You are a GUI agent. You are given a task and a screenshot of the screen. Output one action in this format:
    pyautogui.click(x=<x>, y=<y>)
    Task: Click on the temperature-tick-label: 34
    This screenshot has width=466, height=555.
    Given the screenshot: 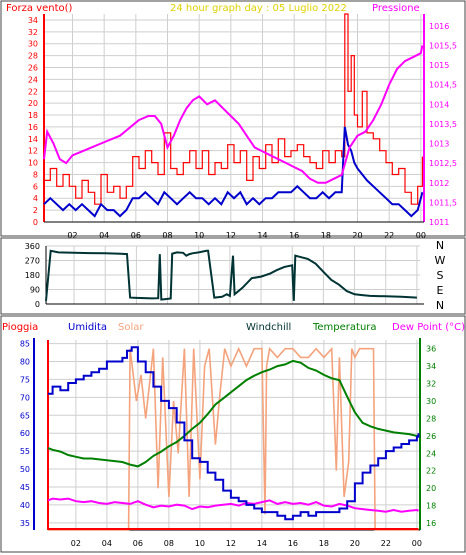 What is the action you would take?
    pyautogui.click(x=431, y=366)
    